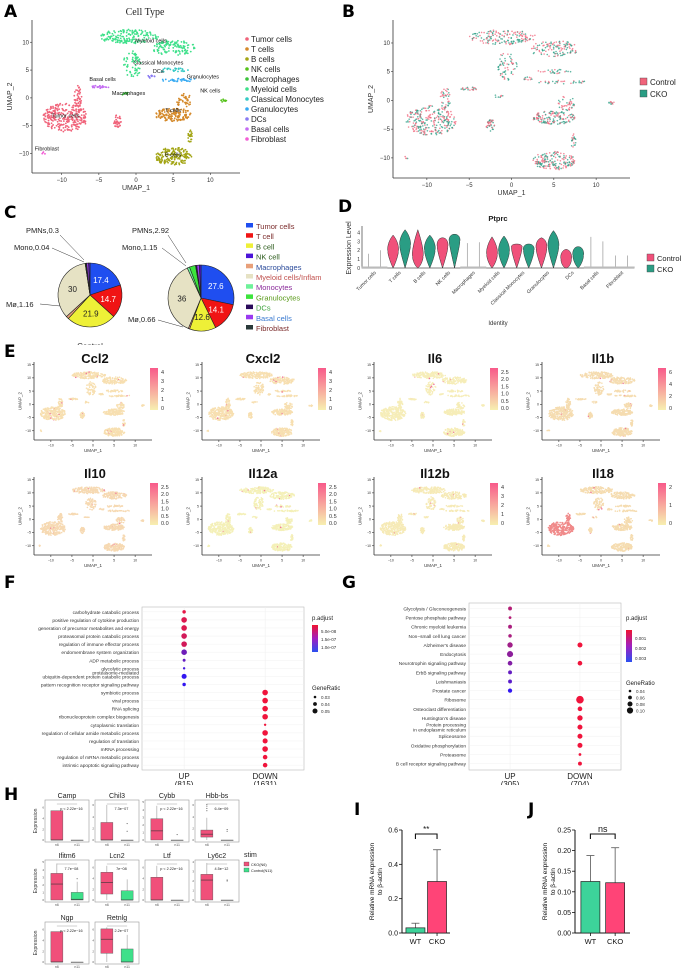 This screenshot has height=975, width=685. I want to click on cluster-label: Fibroblast, so click(47, 150).